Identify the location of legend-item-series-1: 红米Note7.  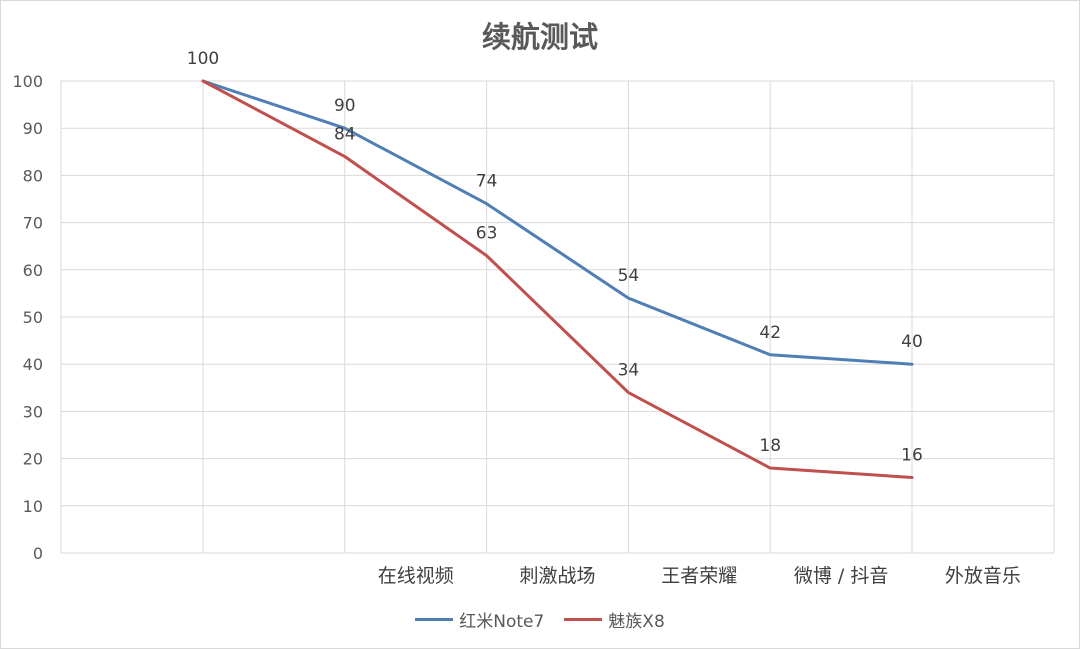
(479, 619).